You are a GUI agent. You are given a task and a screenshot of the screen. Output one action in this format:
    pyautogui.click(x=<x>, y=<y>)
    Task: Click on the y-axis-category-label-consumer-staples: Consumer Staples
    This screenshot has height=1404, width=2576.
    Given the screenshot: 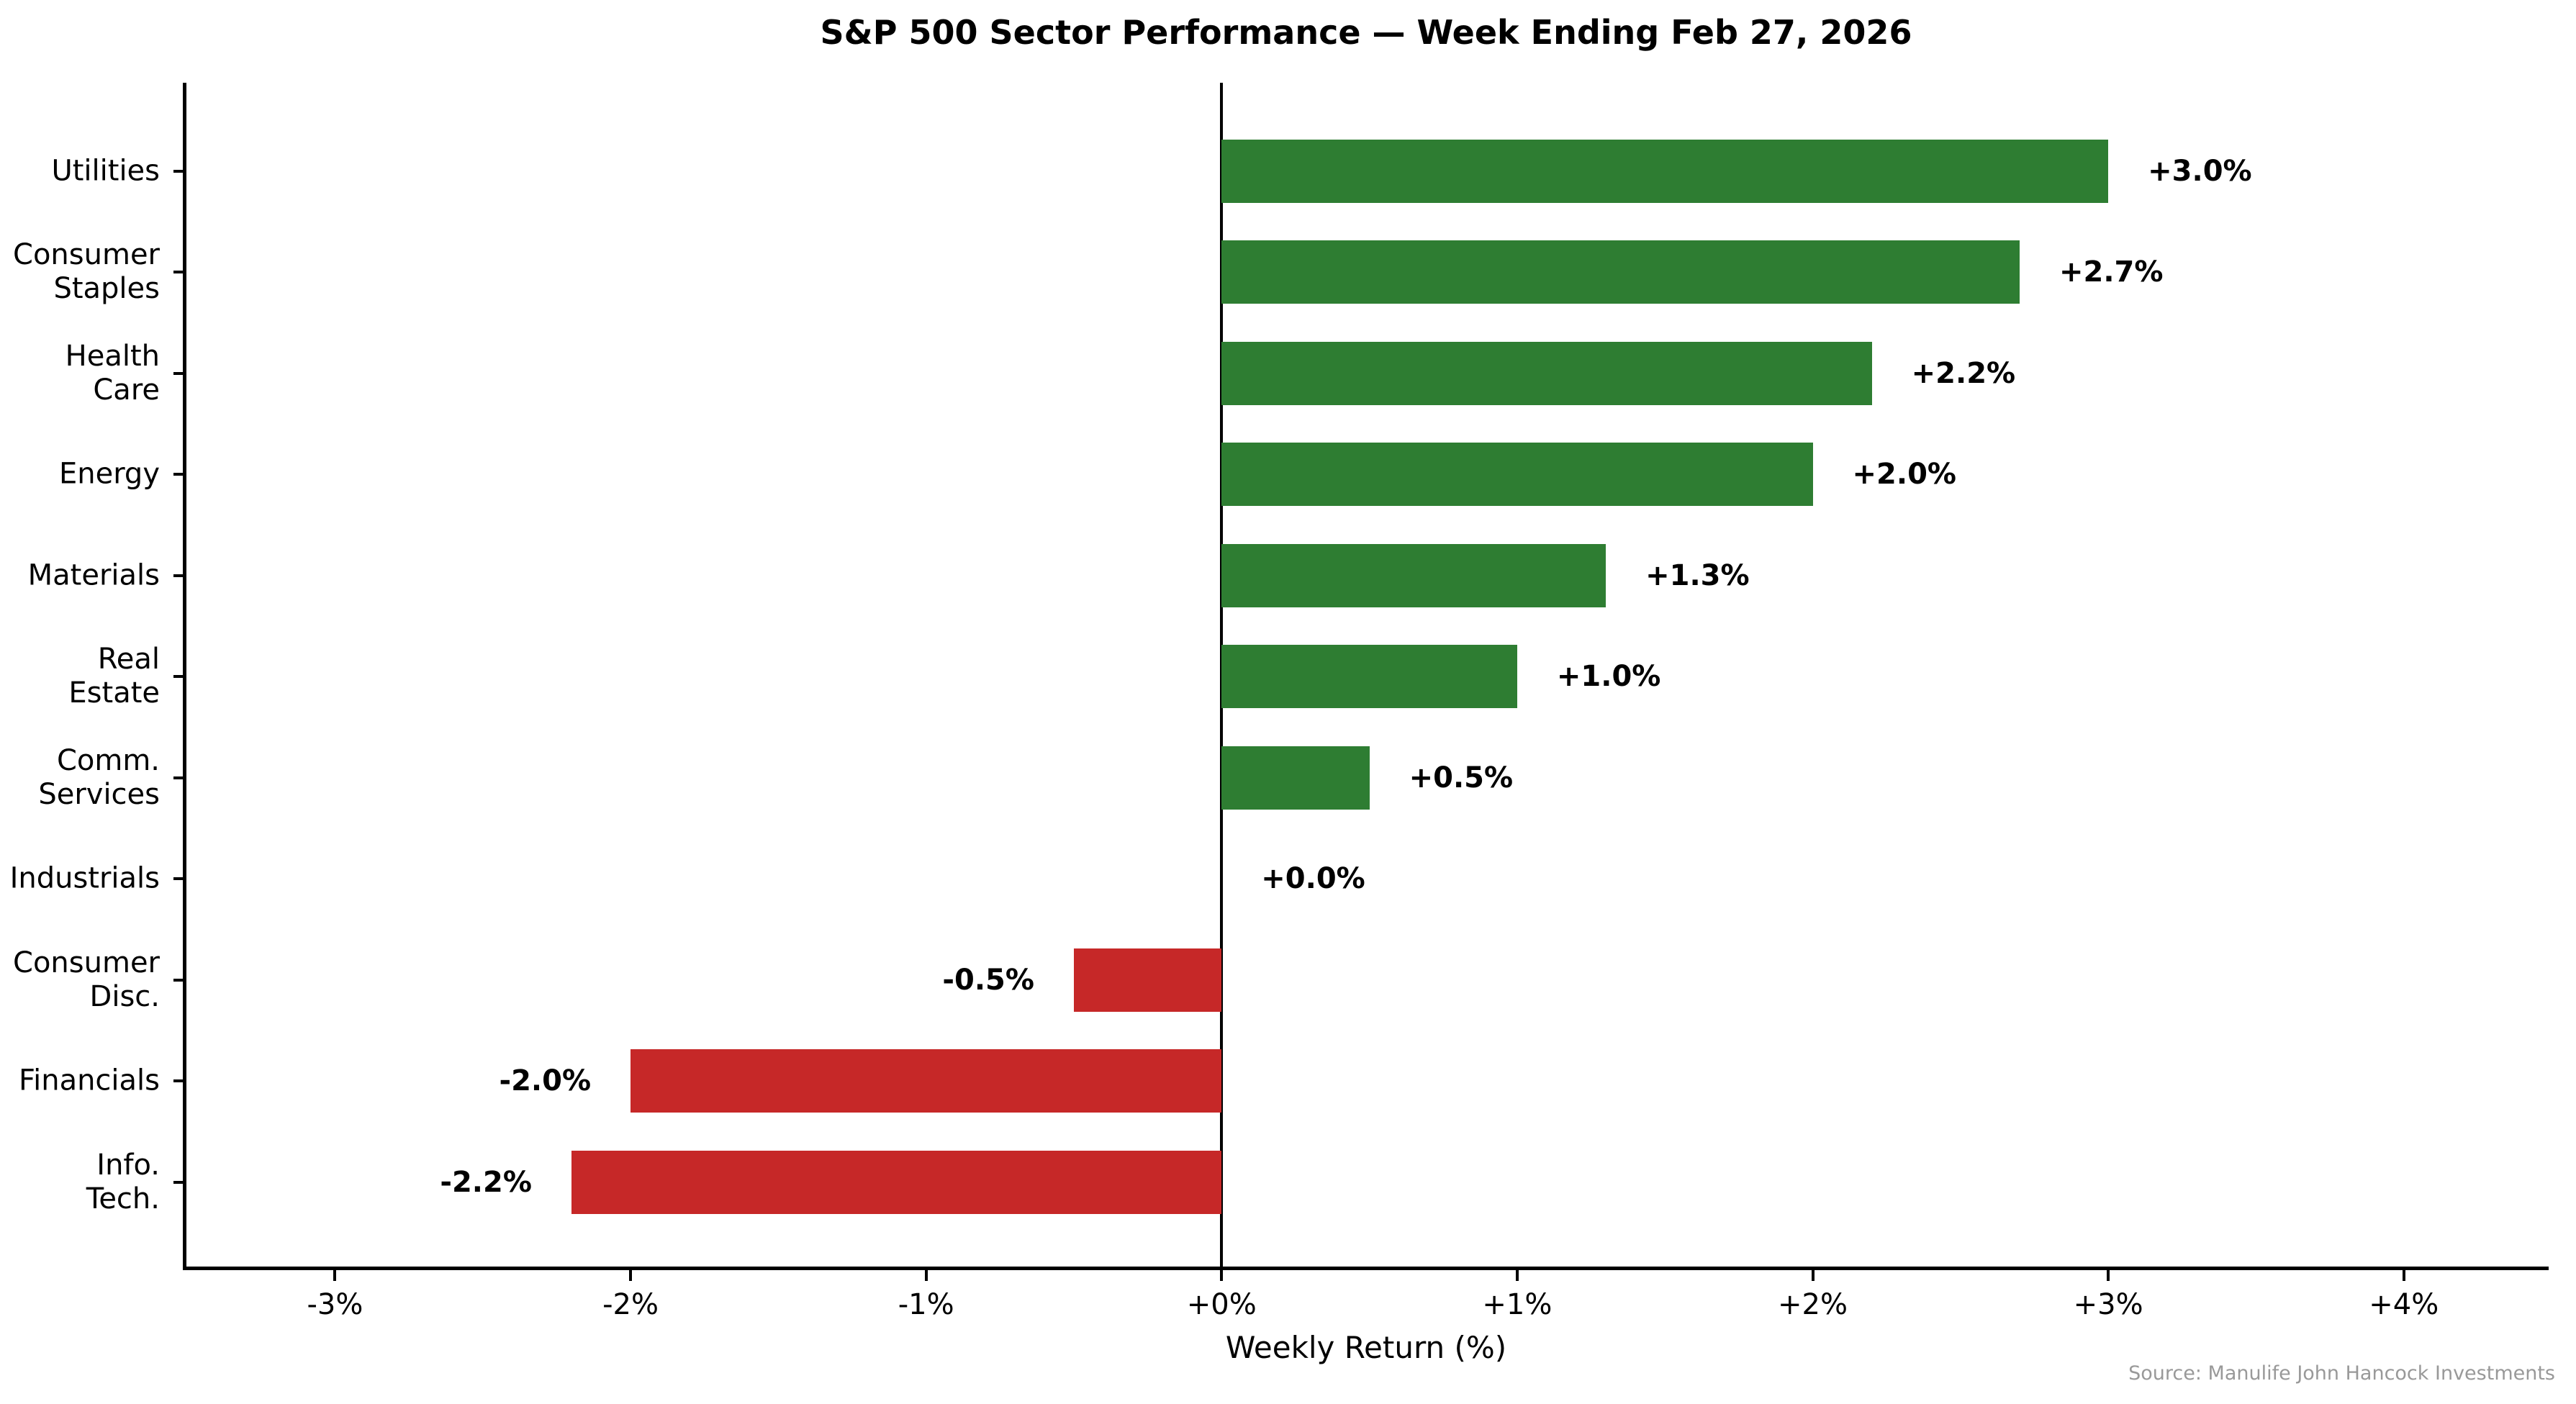 What is the action you would take?
    pyautogui.click(x=87, y=271)
    